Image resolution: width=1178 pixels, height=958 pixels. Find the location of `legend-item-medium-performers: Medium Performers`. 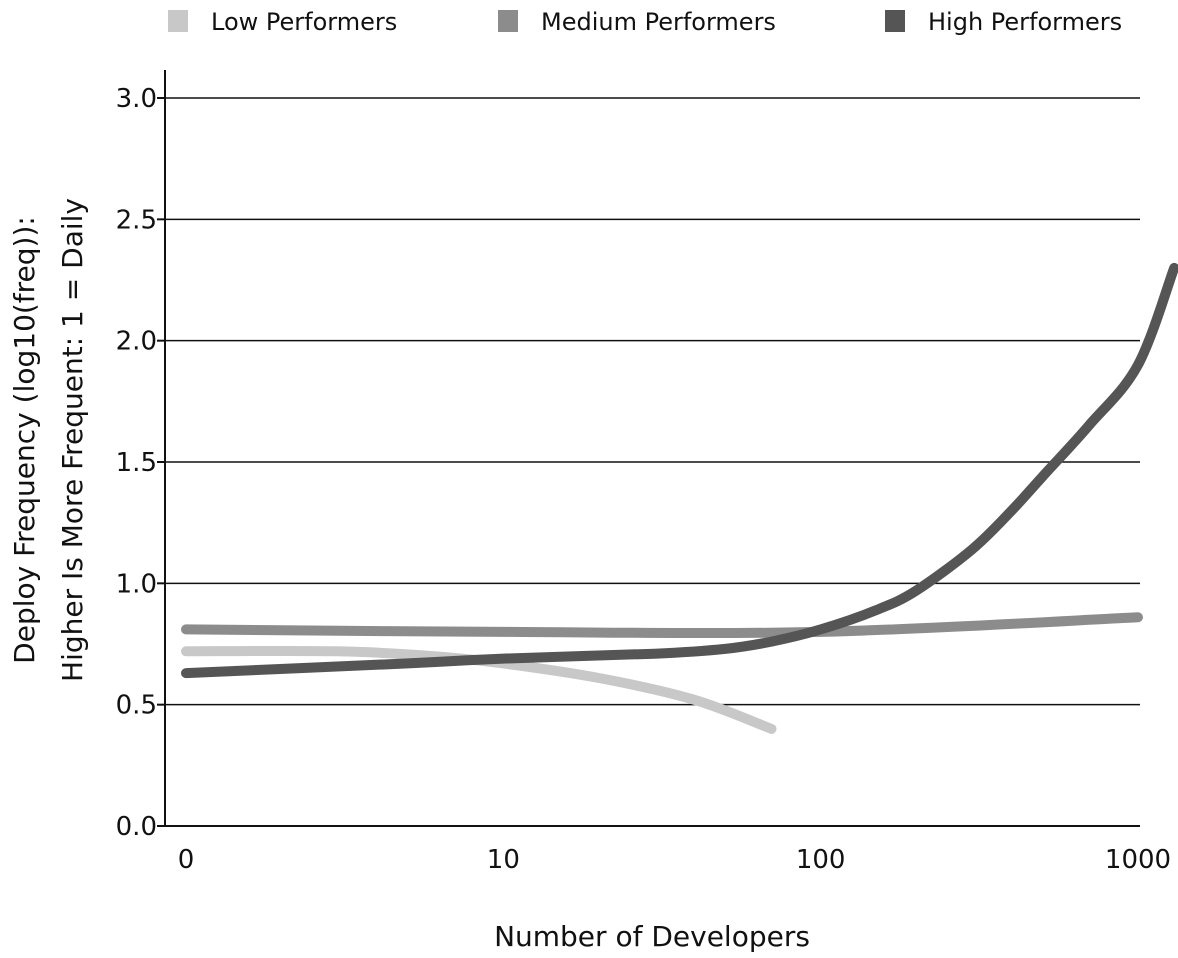

legend-item-medium-performers: Medium Performers is located at coordinates (637, 22).